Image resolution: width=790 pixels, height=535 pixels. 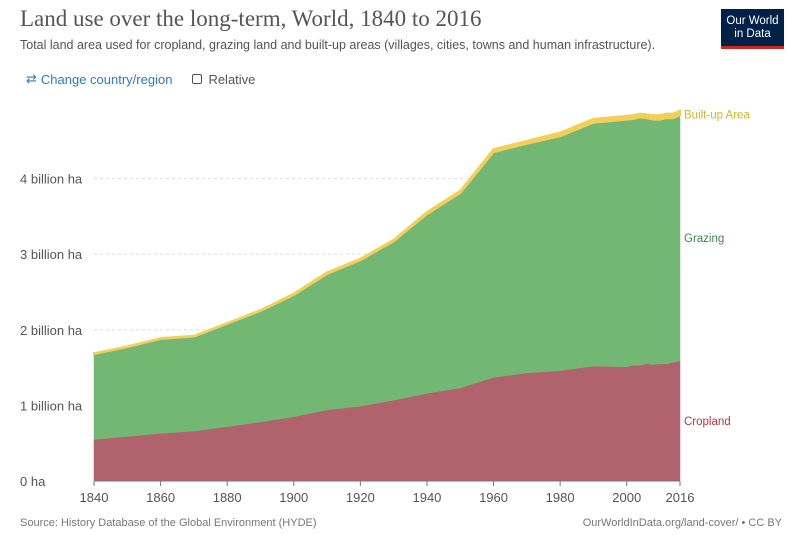 What do you see at coordinates (704, 239) in the screenshot?
I see `series-label-grazing: Grazing` at bounding box center [704, 239].